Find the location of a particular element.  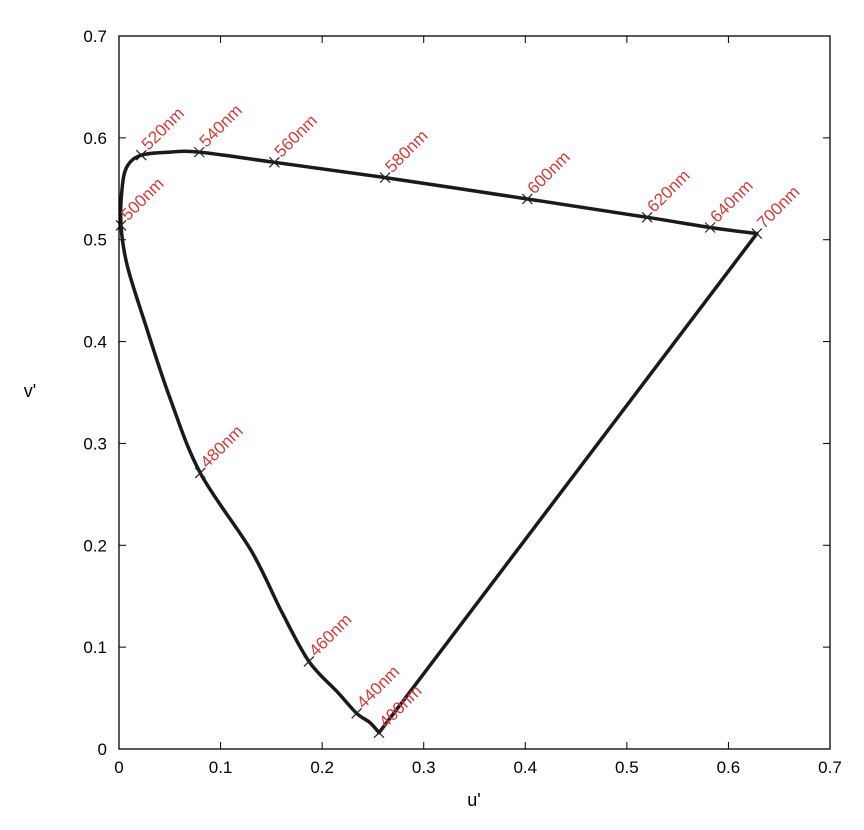

y-tick-label: 0.1 is located at coordinates (95, 647).